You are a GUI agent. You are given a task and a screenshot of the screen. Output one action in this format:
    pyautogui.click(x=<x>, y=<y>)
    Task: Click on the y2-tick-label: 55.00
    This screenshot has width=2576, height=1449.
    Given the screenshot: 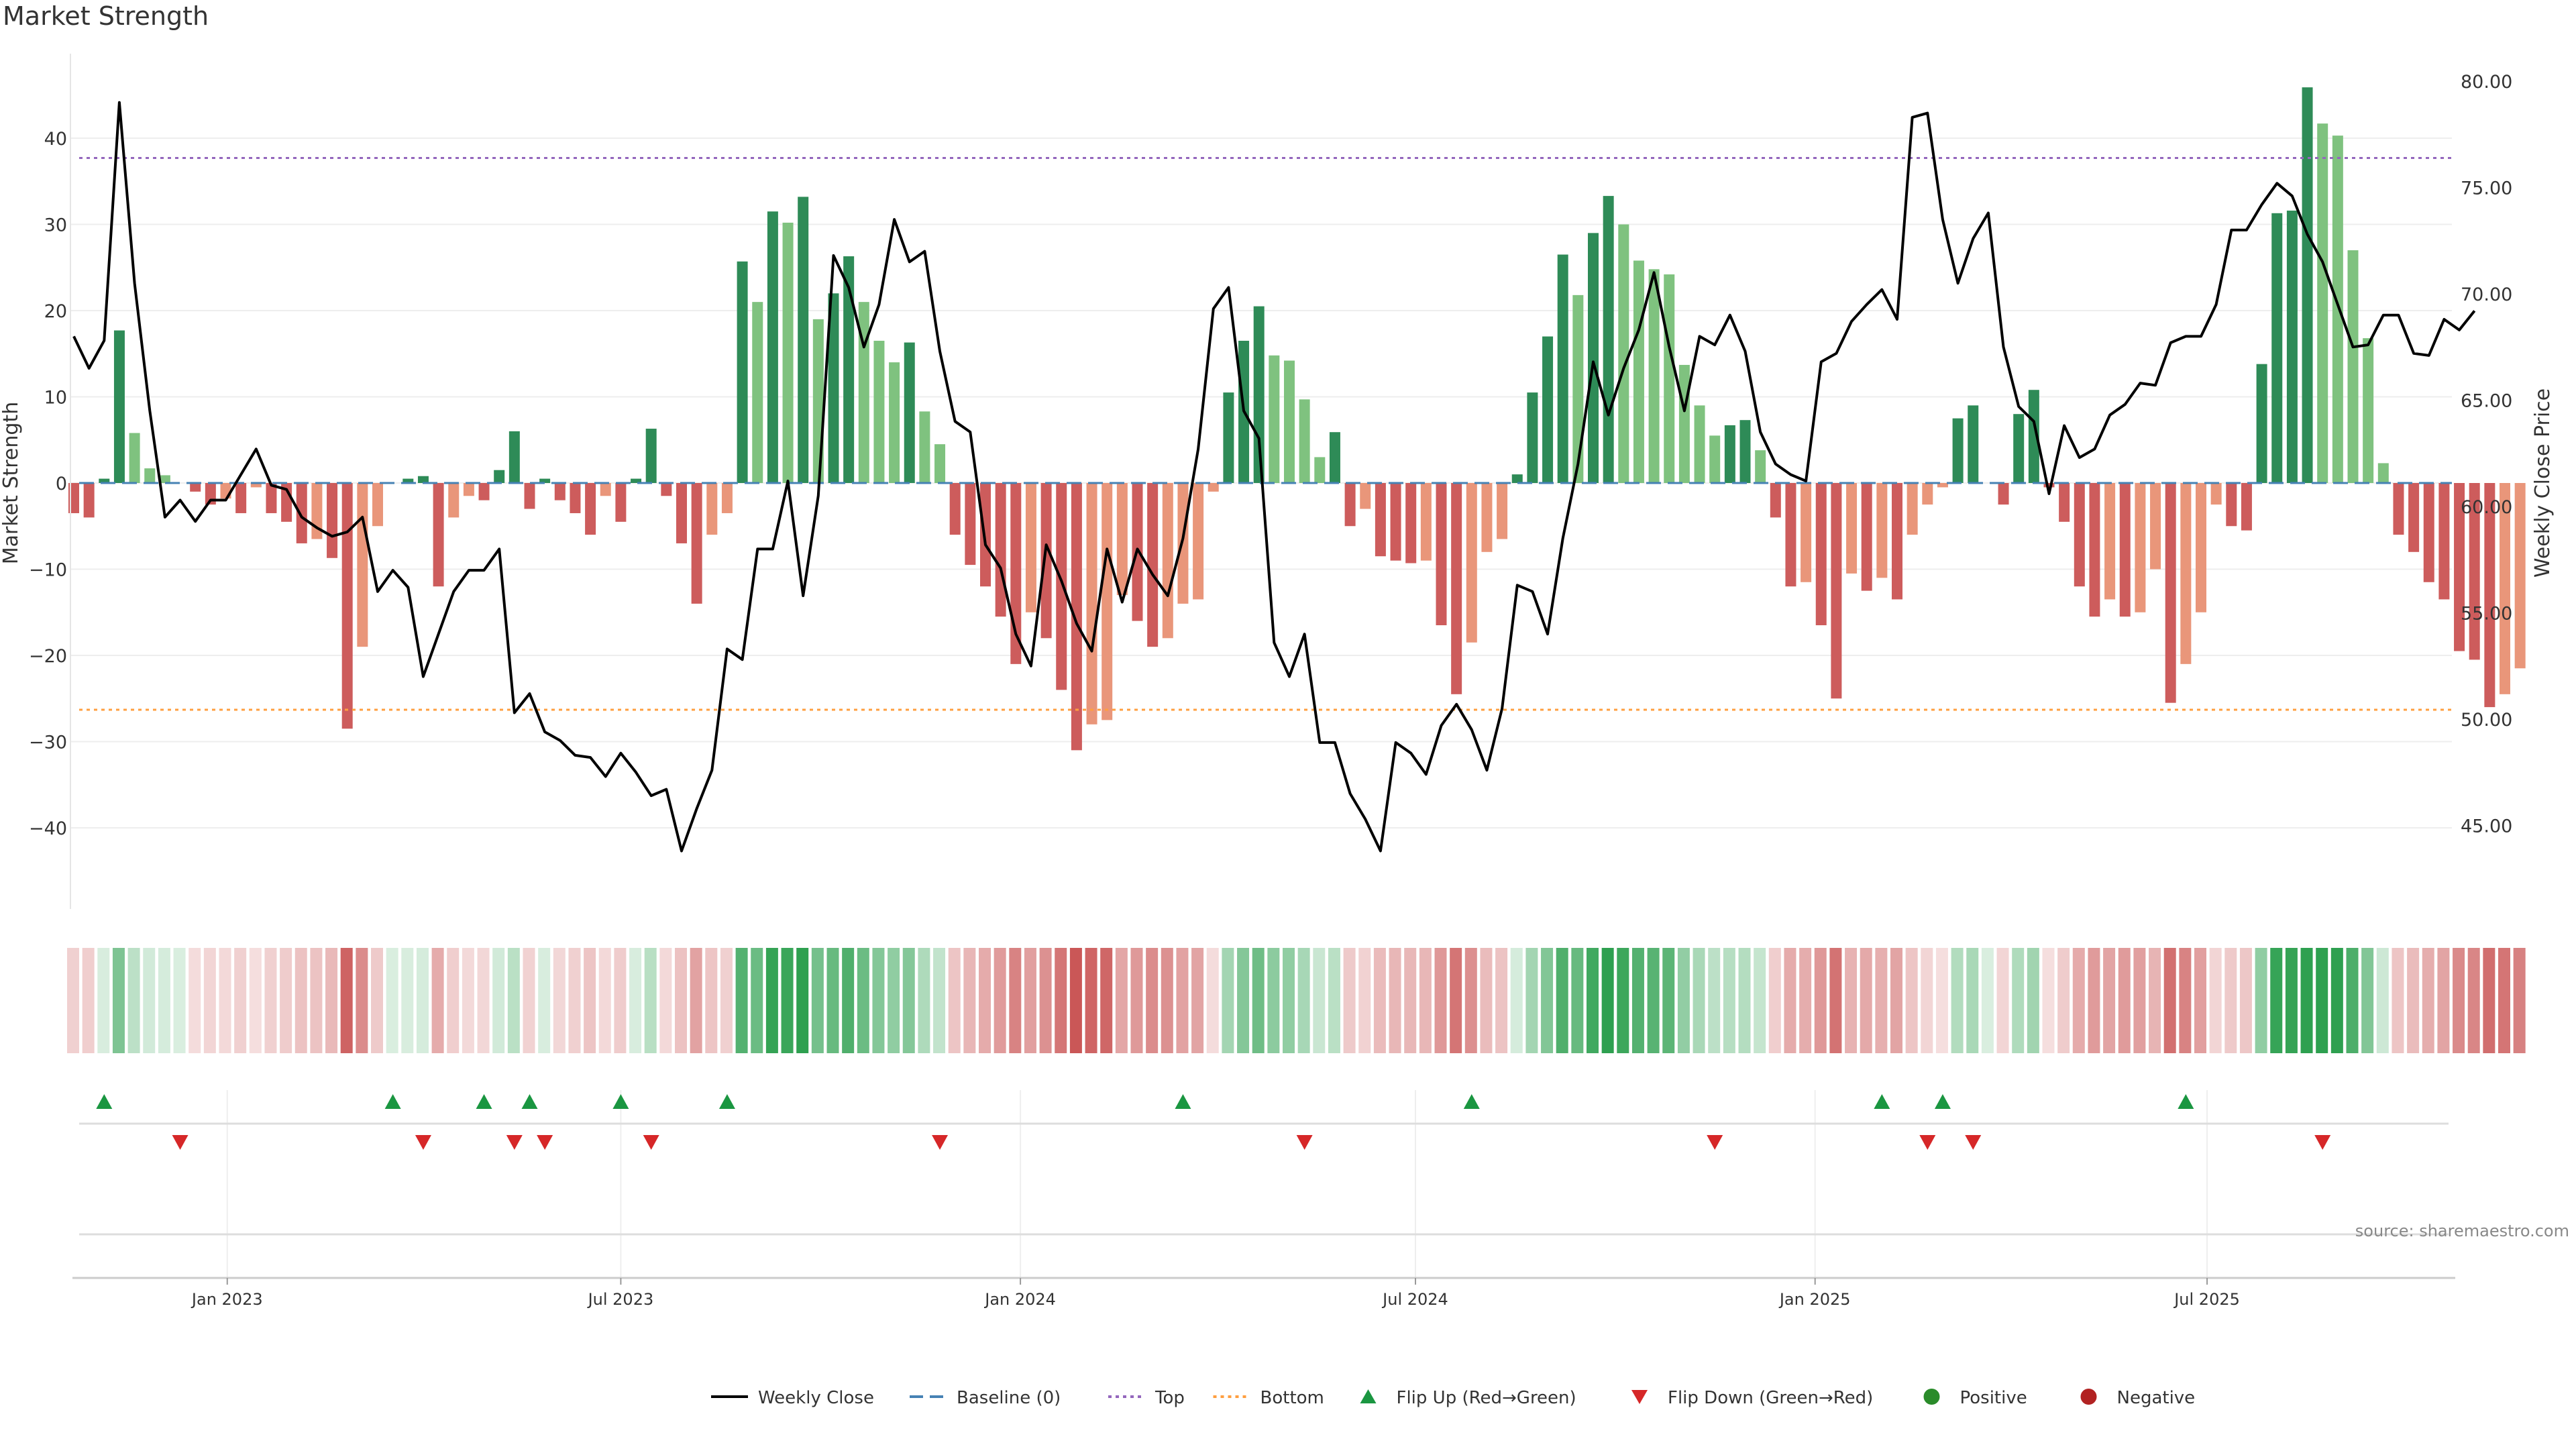 What is the action you would take?
    pyautogui.click(x=2486, y=614)
    